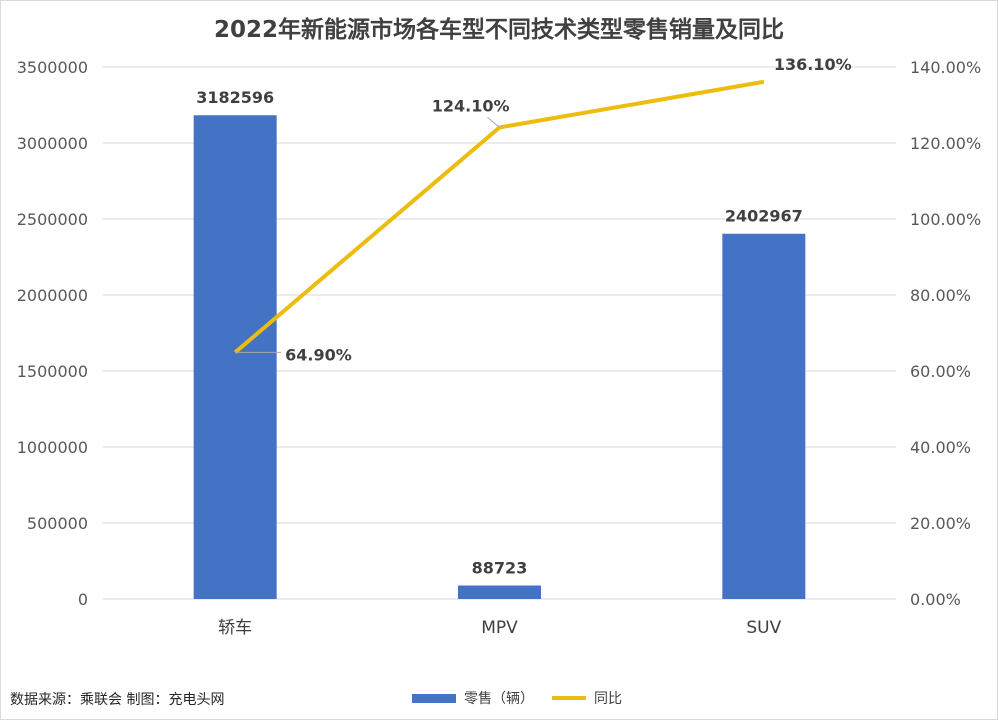 The height and width of the screenshot is (720, 998). I want to click on x-tick-label: 轿车, so click(235, 628).